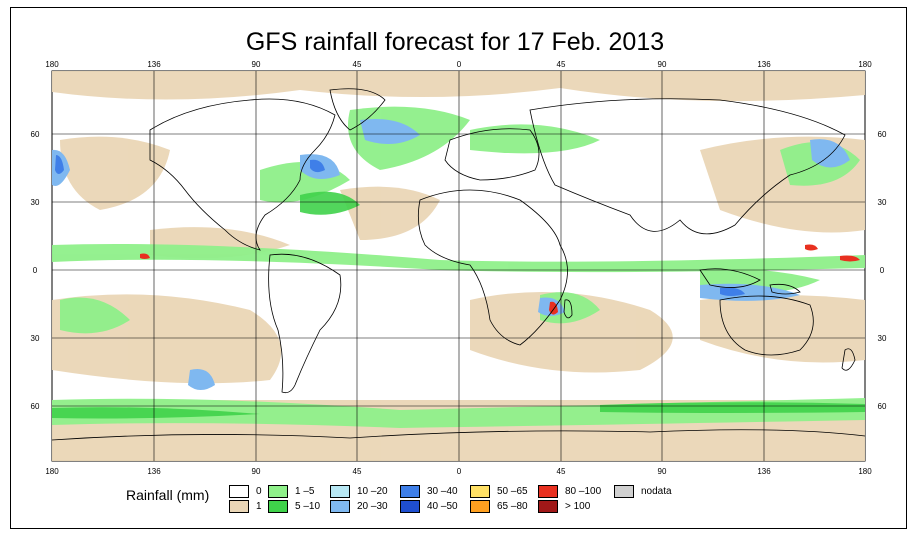  What do you see at coordinates (308, 506) in the screenshot?
I see `legend-label: 5 –10` at bounding box center [308, 506].